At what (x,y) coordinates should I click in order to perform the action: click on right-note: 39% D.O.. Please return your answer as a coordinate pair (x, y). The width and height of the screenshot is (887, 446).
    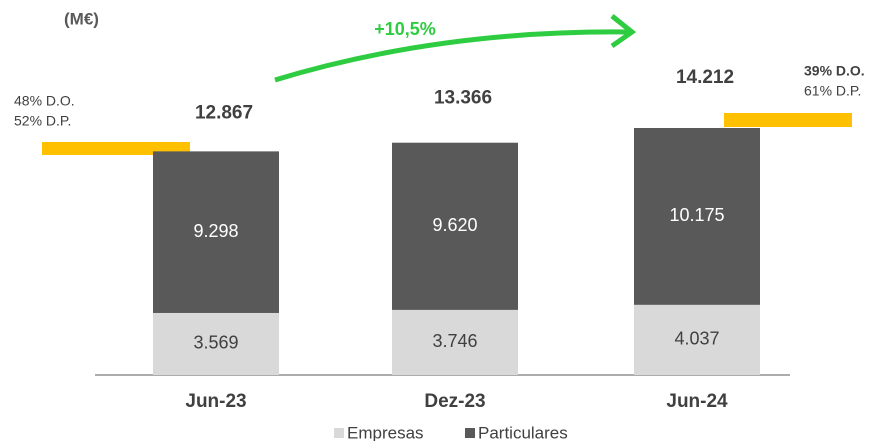
    Looking at the image, I should click on (834, 71).